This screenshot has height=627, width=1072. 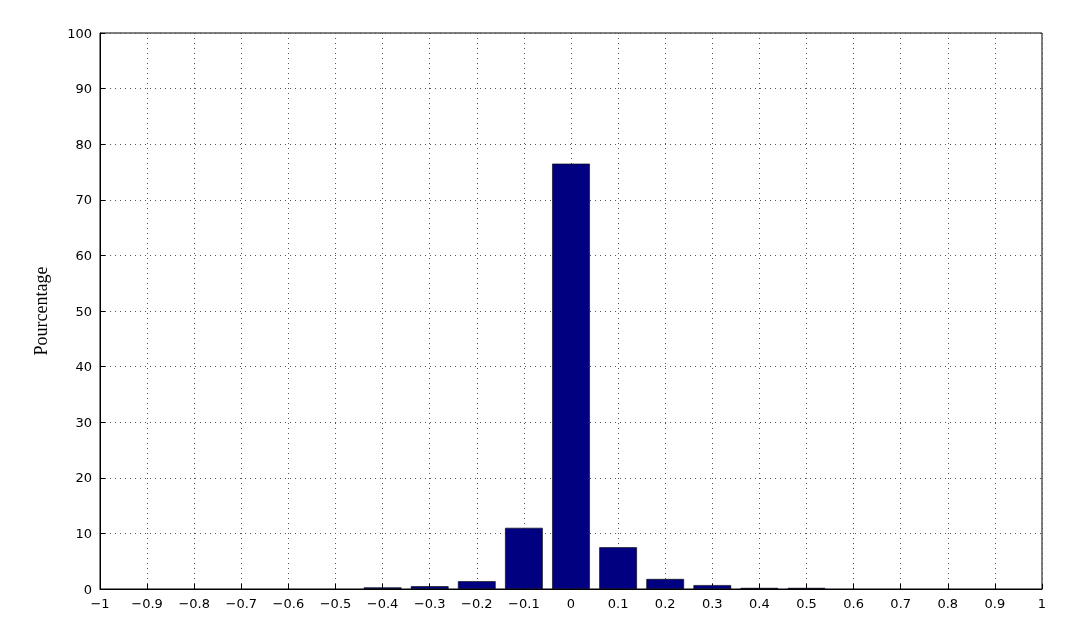 I want to click on y-tick-label: 10, so click(x=83, y=533).